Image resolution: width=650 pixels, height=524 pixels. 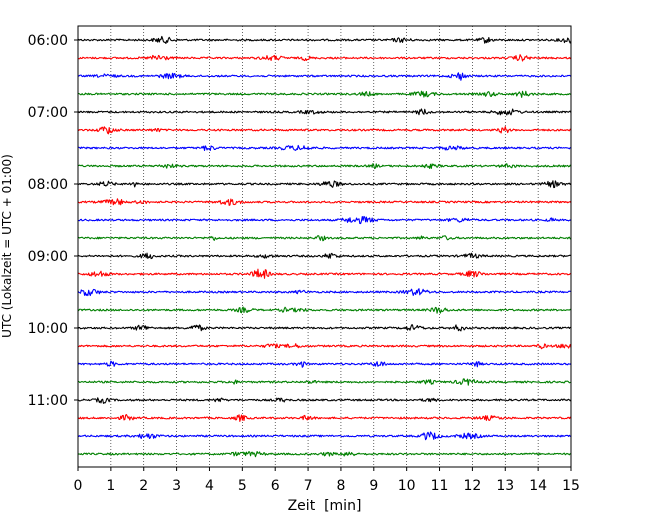 What do you see at coordinates (440, 486) in the screenshot?
I see `x-tick-label: 11` at bounding box center [440, 486].